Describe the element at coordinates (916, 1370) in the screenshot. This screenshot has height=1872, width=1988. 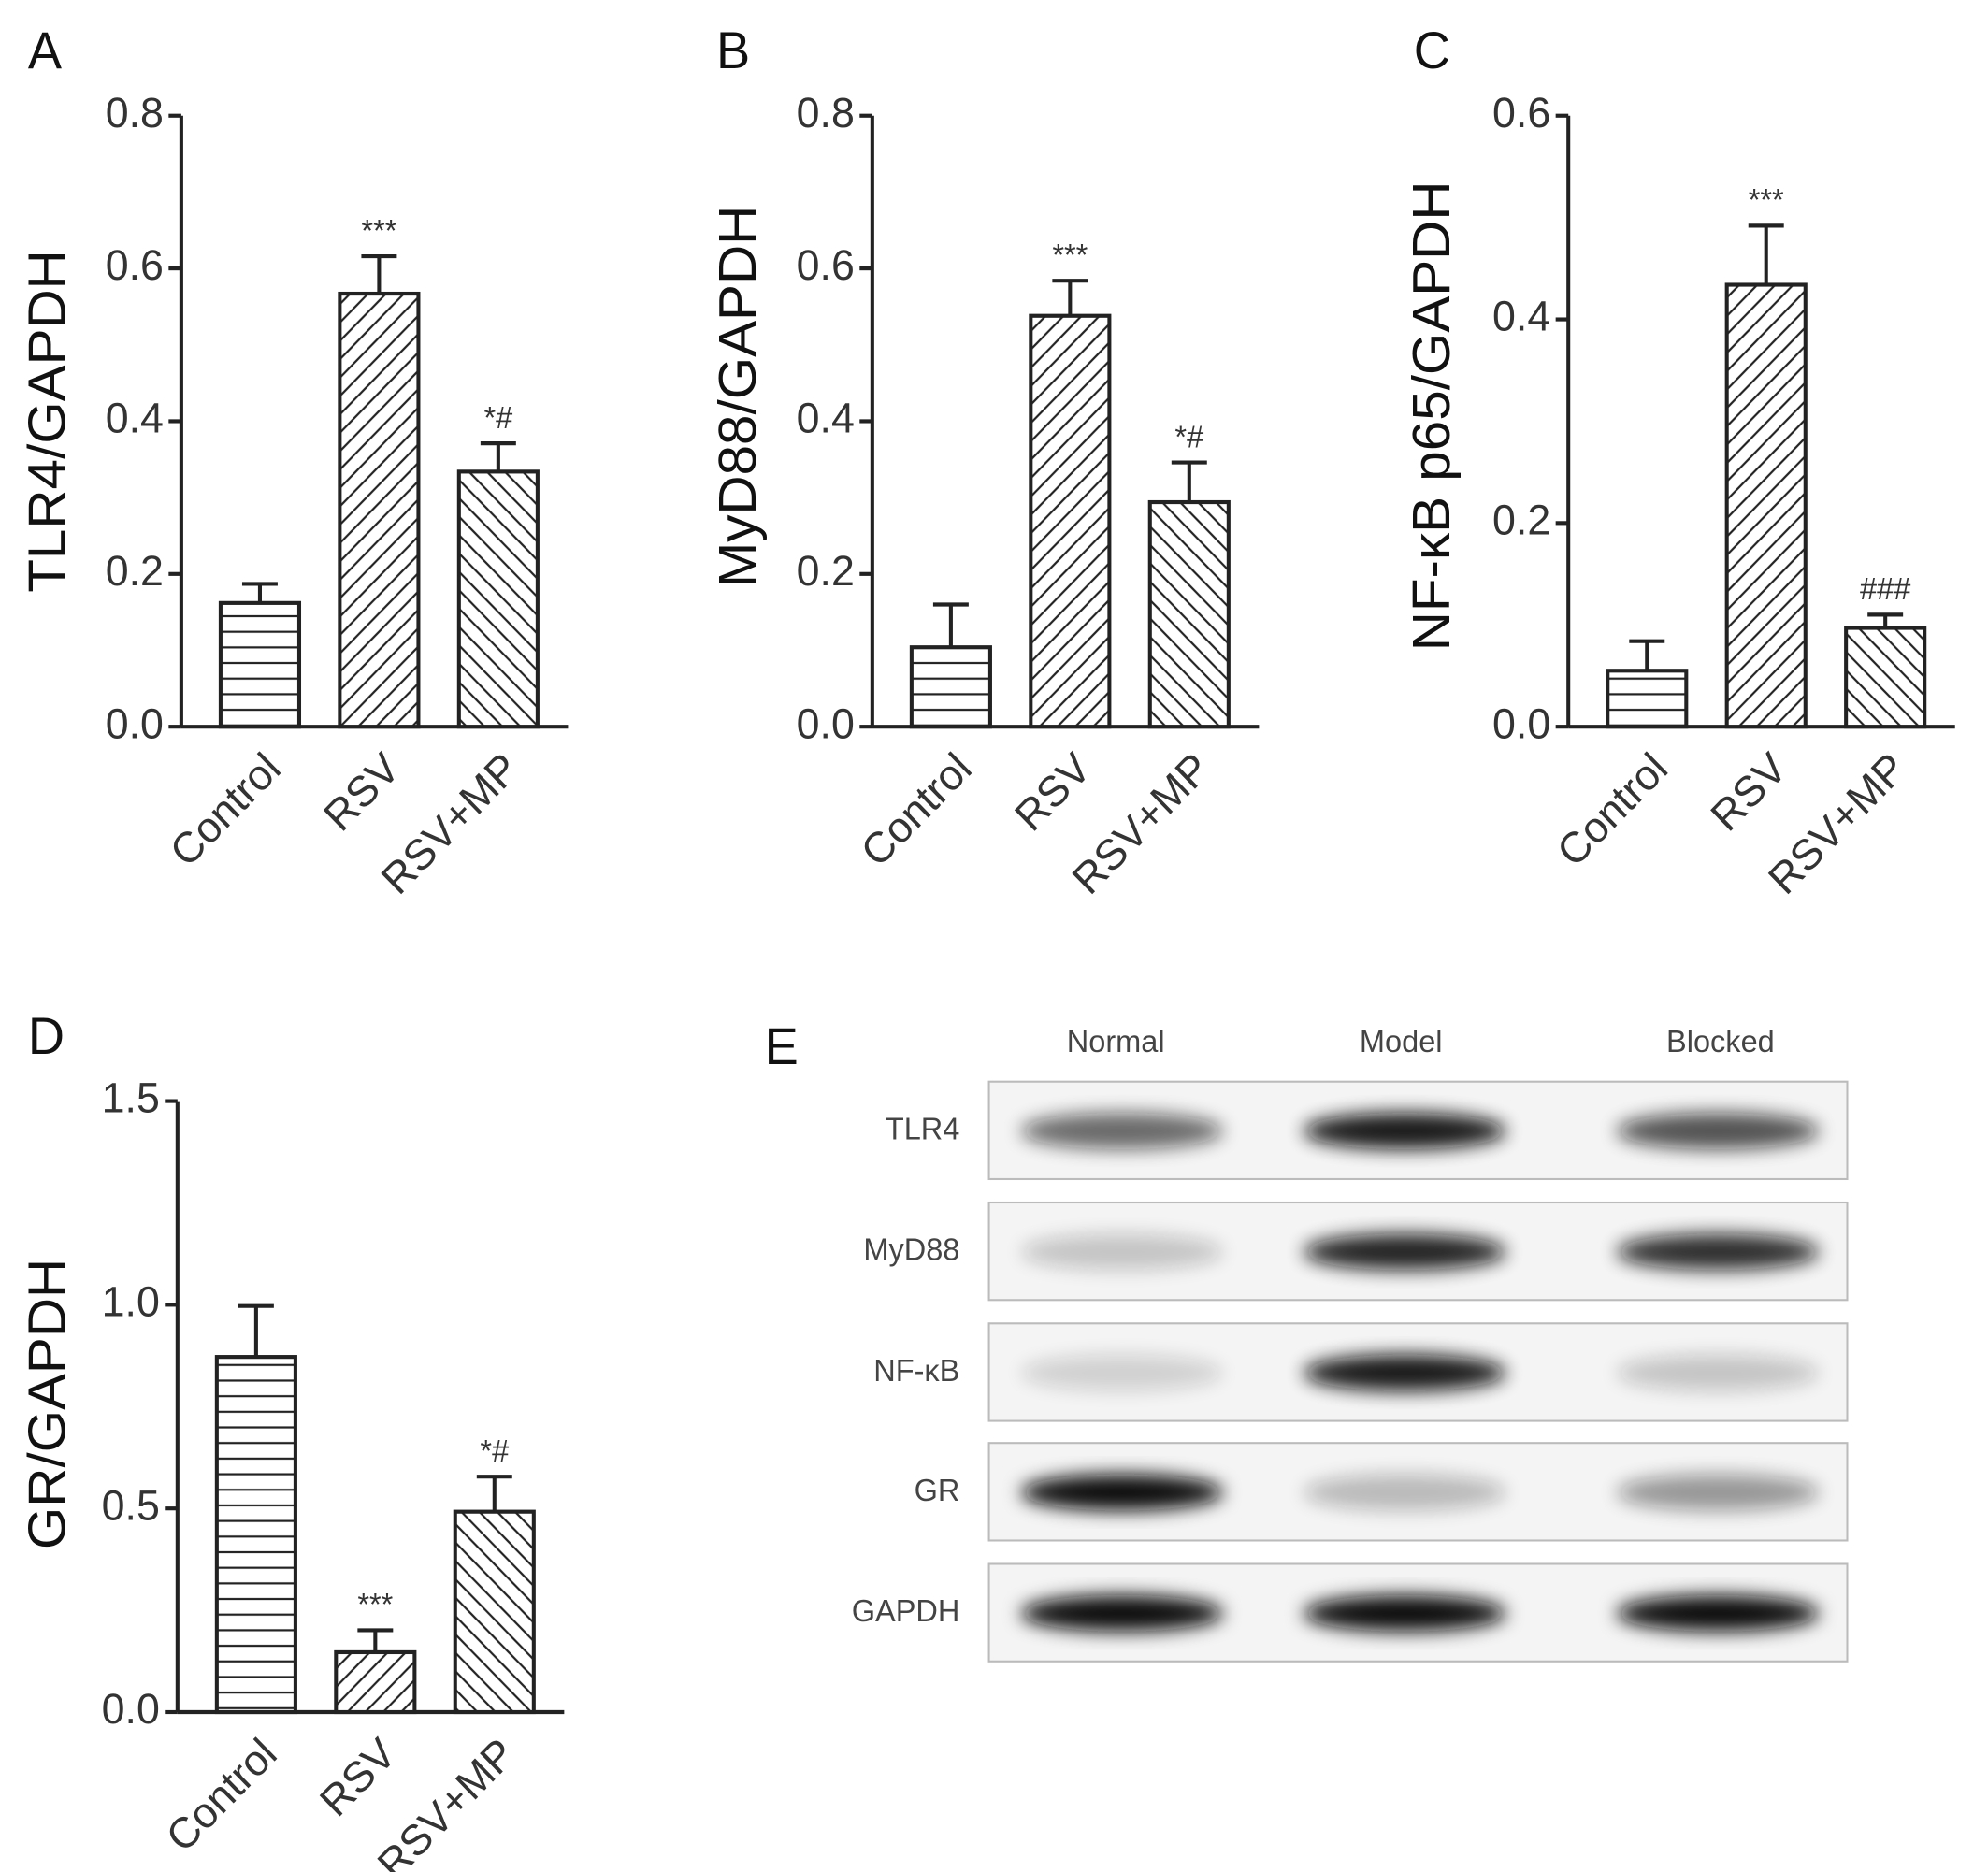
I see `protein-label: NF-κB` at that location.